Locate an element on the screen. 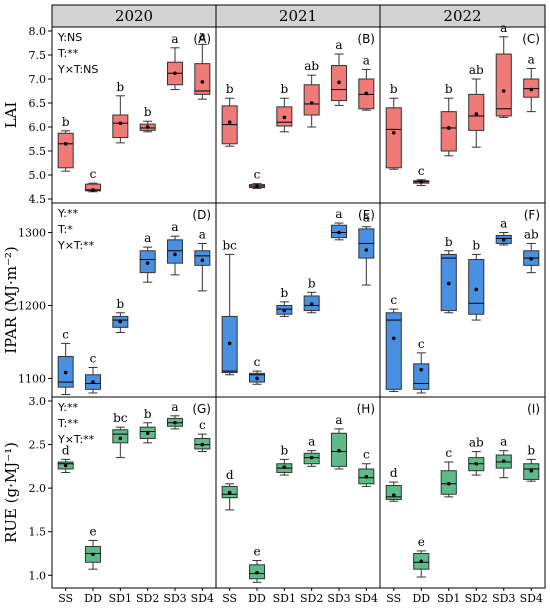  y-tick-label: 2.0 is located at coordinates (38, 488).